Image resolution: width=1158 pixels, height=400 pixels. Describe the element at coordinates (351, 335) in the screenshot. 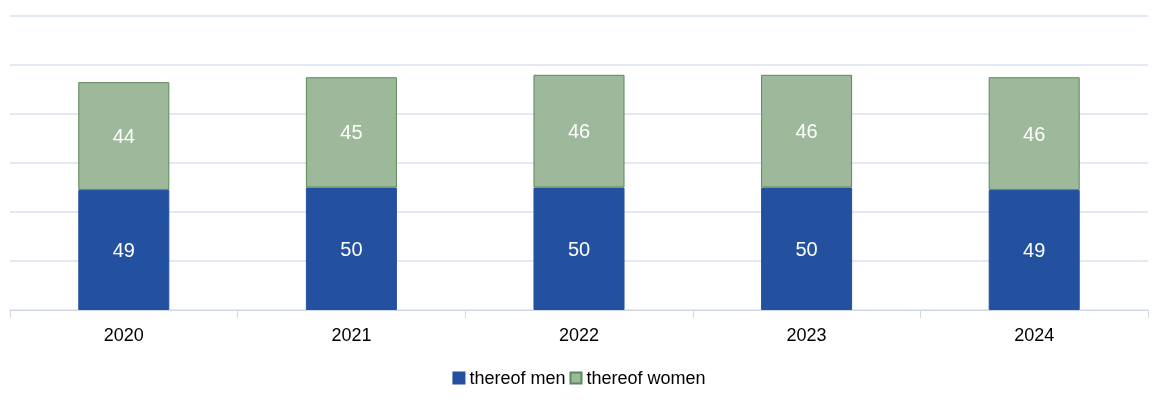

I see `x-tick-label: 2021` at that location.